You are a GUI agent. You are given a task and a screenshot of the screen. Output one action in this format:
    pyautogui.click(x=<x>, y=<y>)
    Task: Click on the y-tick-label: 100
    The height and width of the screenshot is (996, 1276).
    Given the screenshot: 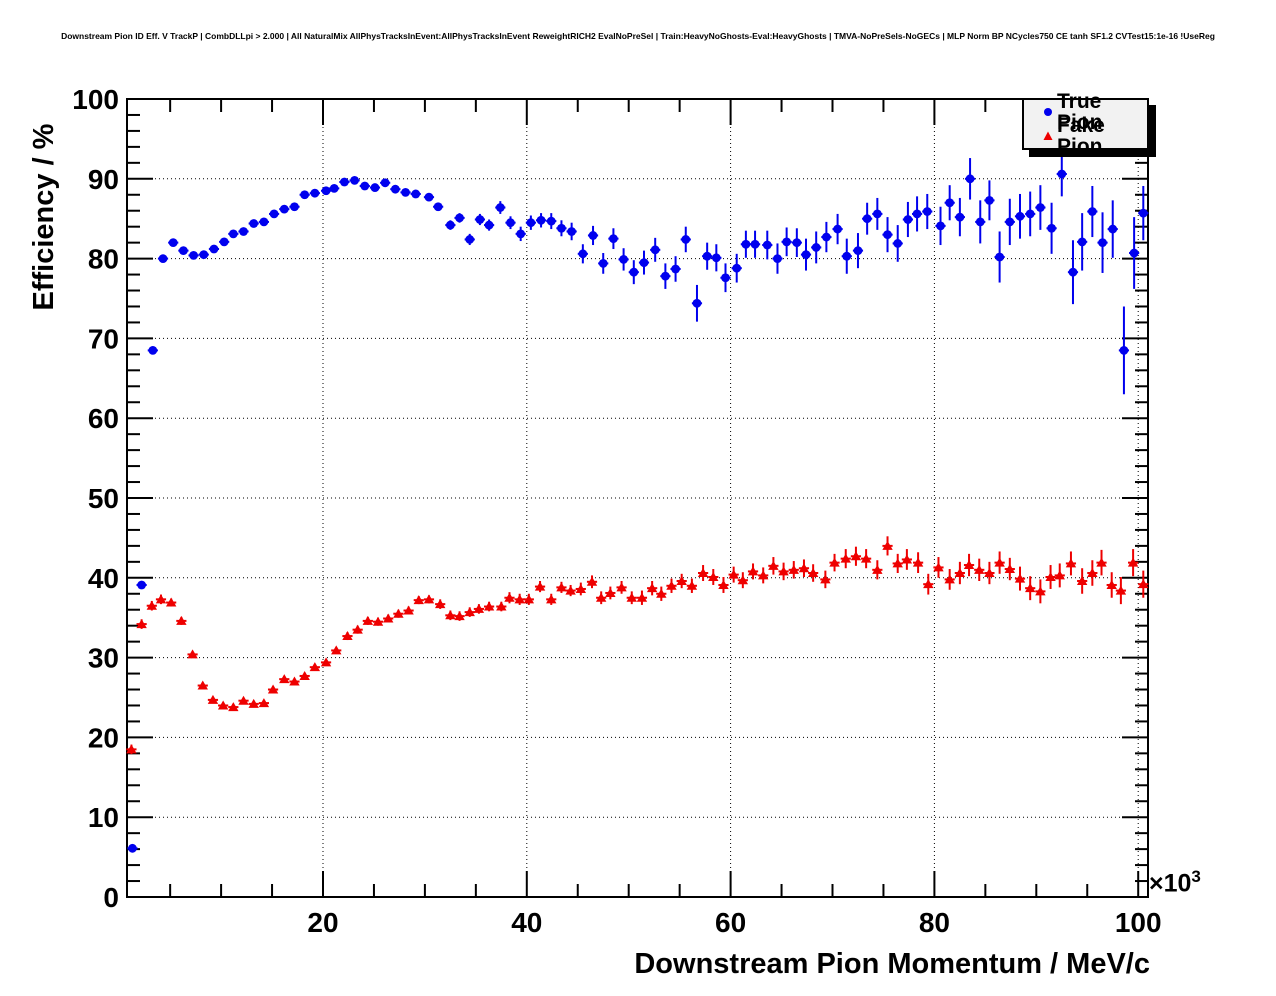 What is the action you would take?
    pyautogui.click(x=95, y=99)
    